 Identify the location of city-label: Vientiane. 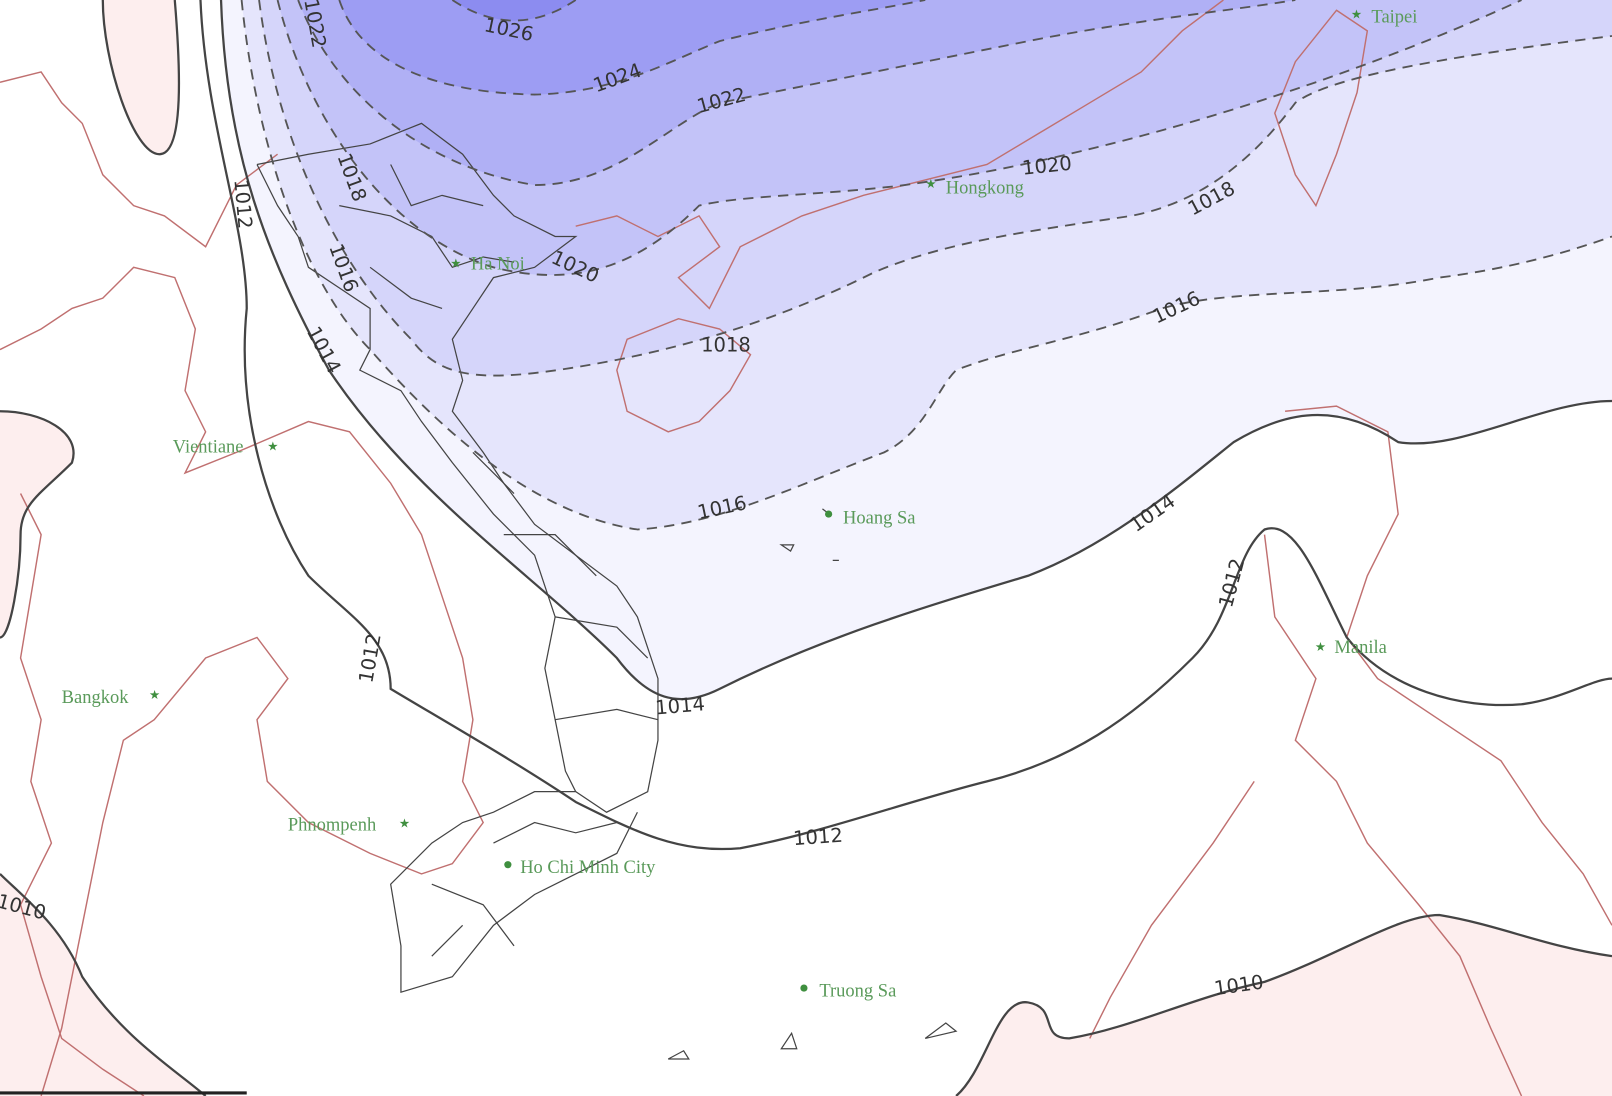
(208, 447).